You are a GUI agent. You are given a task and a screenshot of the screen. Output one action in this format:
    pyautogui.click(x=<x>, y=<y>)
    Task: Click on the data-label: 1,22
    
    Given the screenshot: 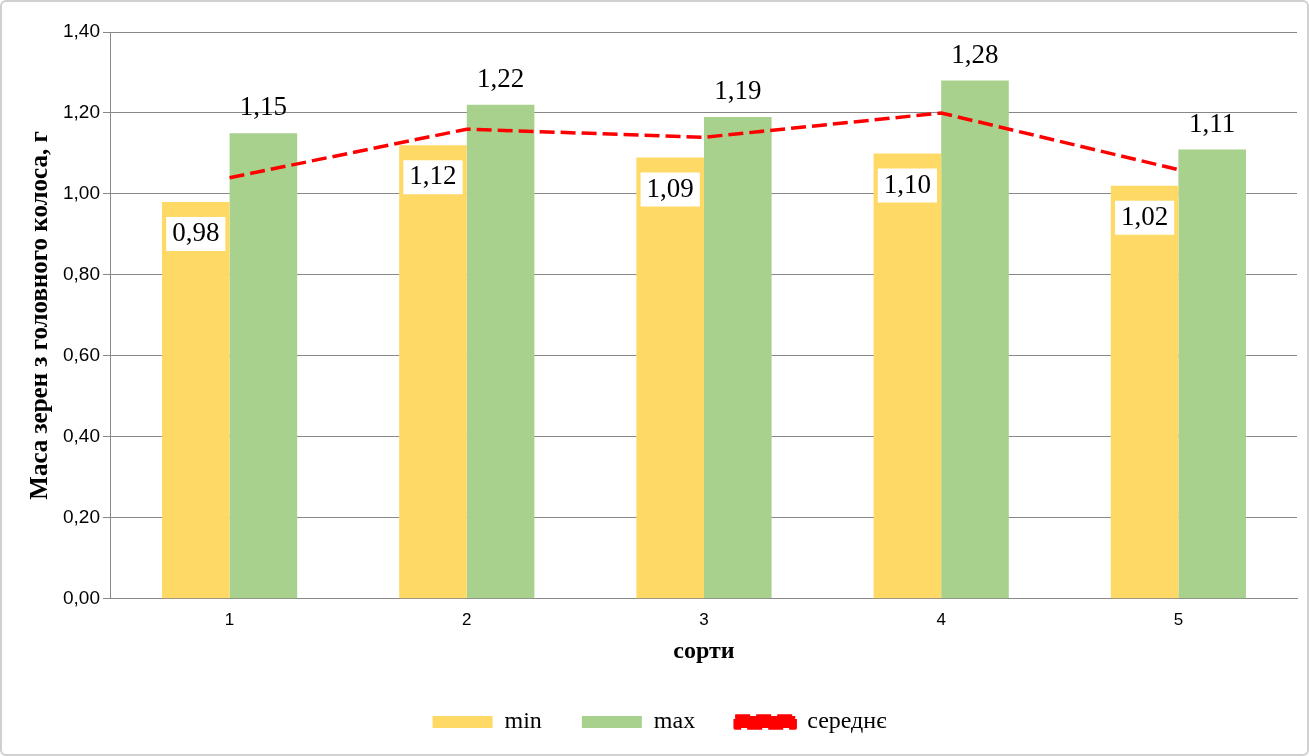 What is the action you would take?
    pyautogui.click(x=500, y=77)
    